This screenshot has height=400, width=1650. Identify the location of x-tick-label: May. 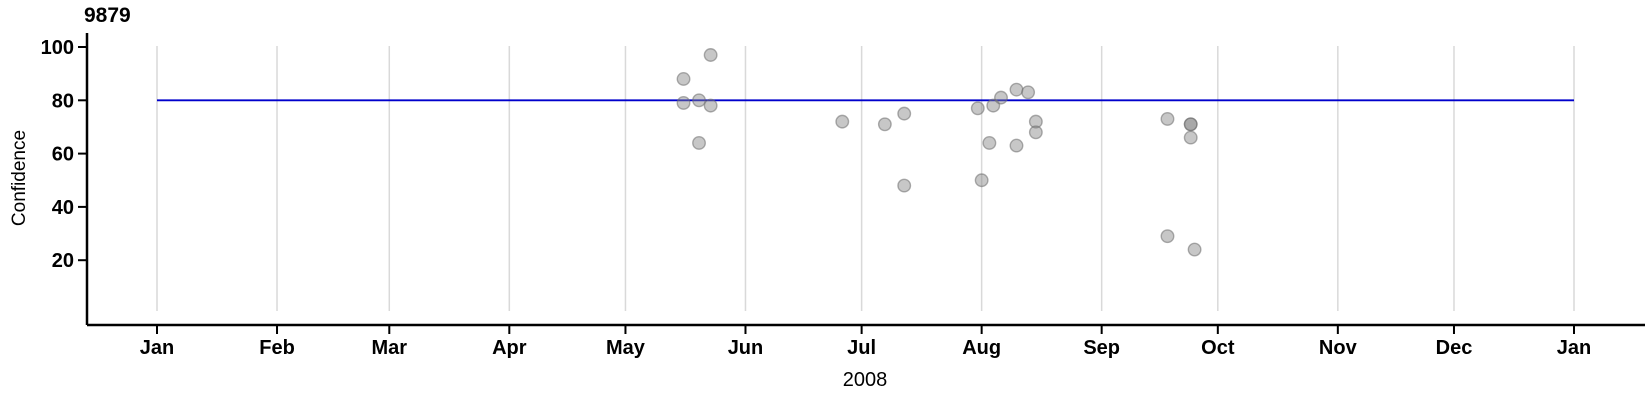
(626, 348).